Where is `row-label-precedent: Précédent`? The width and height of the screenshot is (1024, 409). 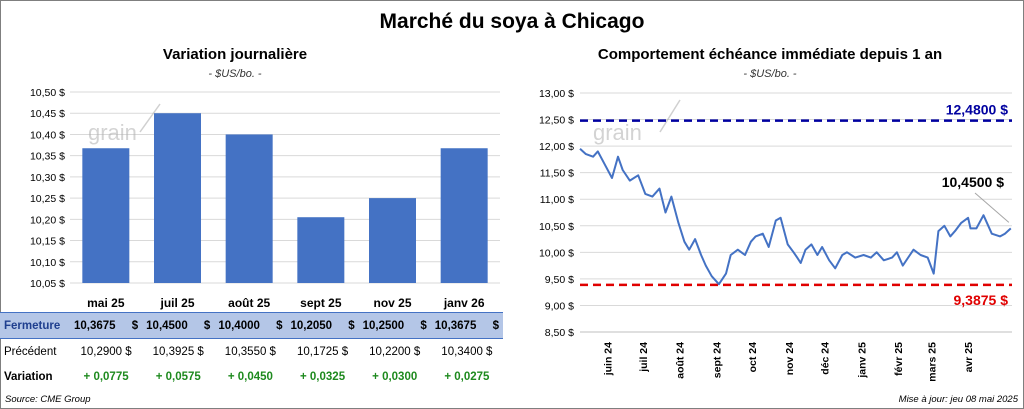
row-label-precedent: Précédent is located at coordinates (30, 351).